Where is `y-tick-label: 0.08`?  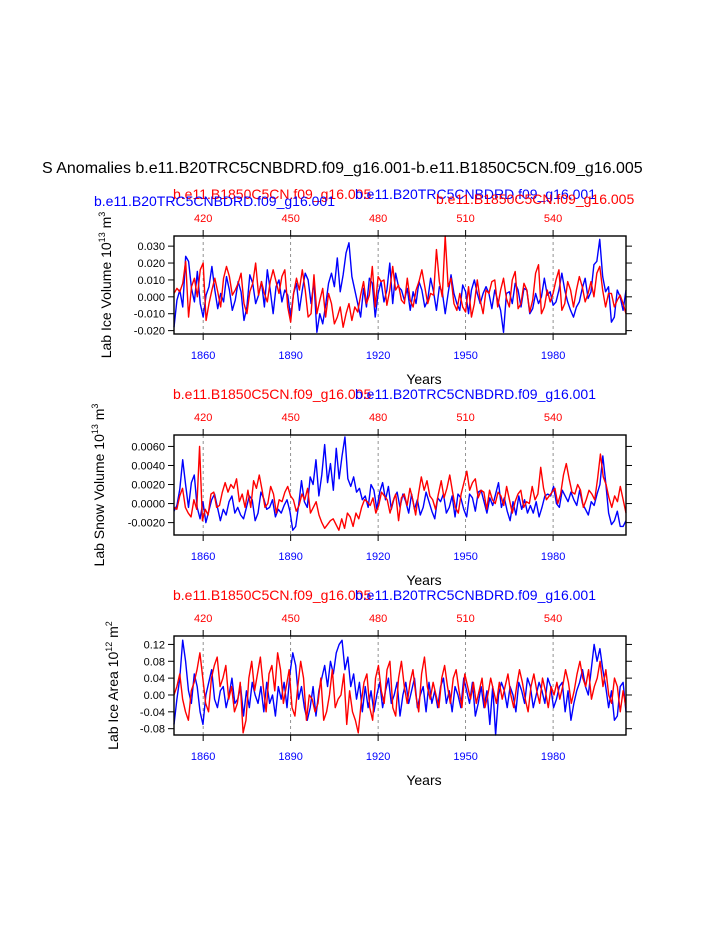
y-tick-label: 0.08 is located at coordinates (154, 662).